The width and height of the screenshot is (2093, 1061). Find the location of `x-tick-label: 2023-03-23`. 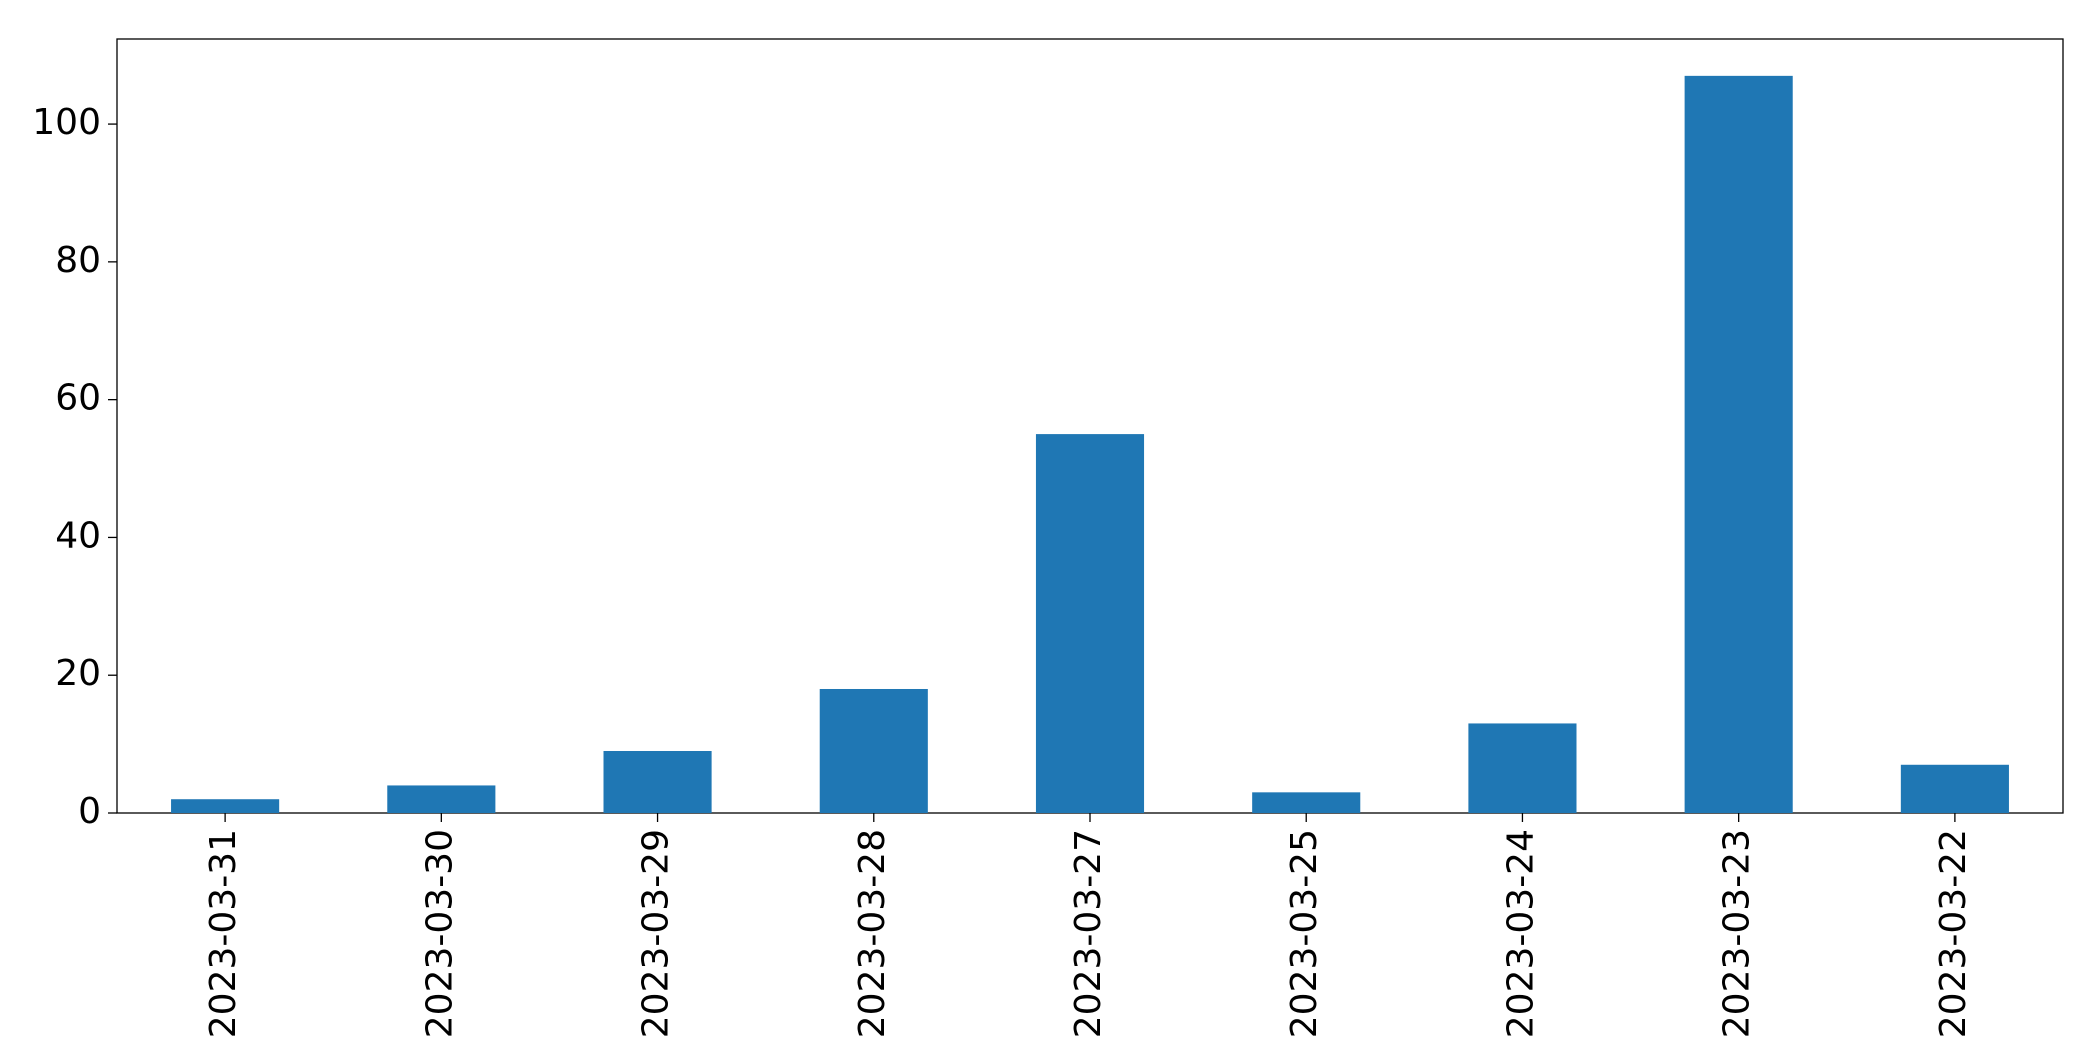

x-tick-label: 2023-03-23 is located at coordinates (1737, 933).